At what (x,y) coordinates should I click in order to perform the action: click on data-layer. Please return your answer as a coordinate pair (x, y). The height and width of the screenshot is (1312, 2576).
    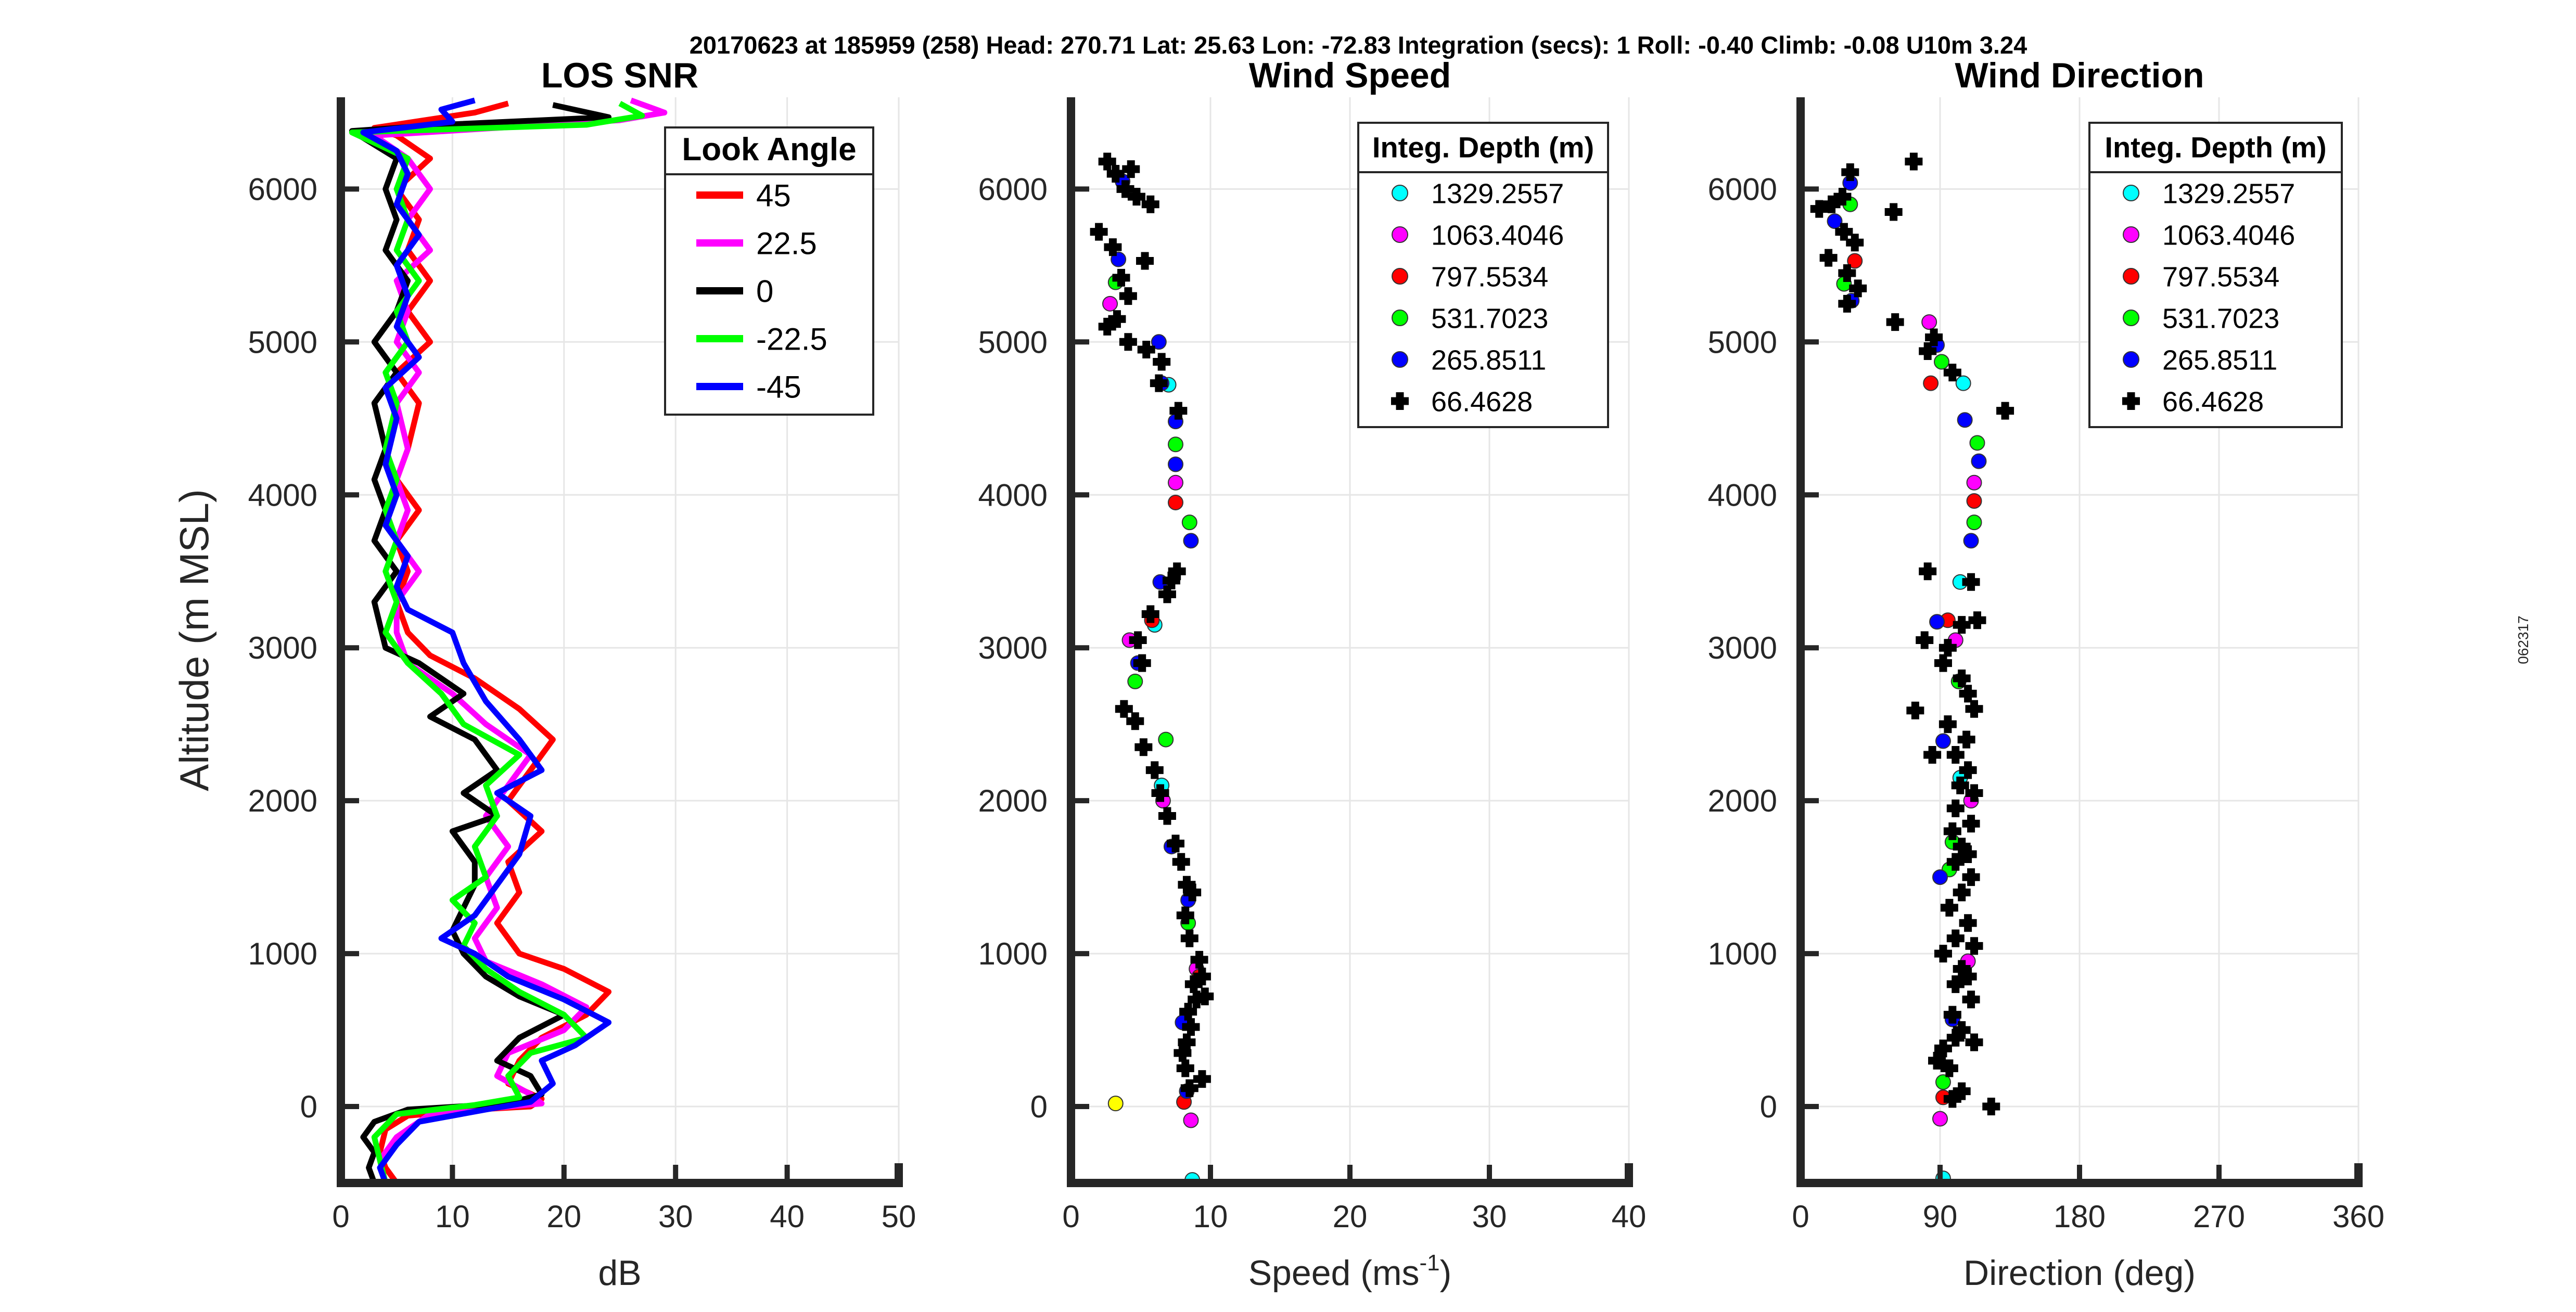
    Looking at the image, I should click on (1912, 667).